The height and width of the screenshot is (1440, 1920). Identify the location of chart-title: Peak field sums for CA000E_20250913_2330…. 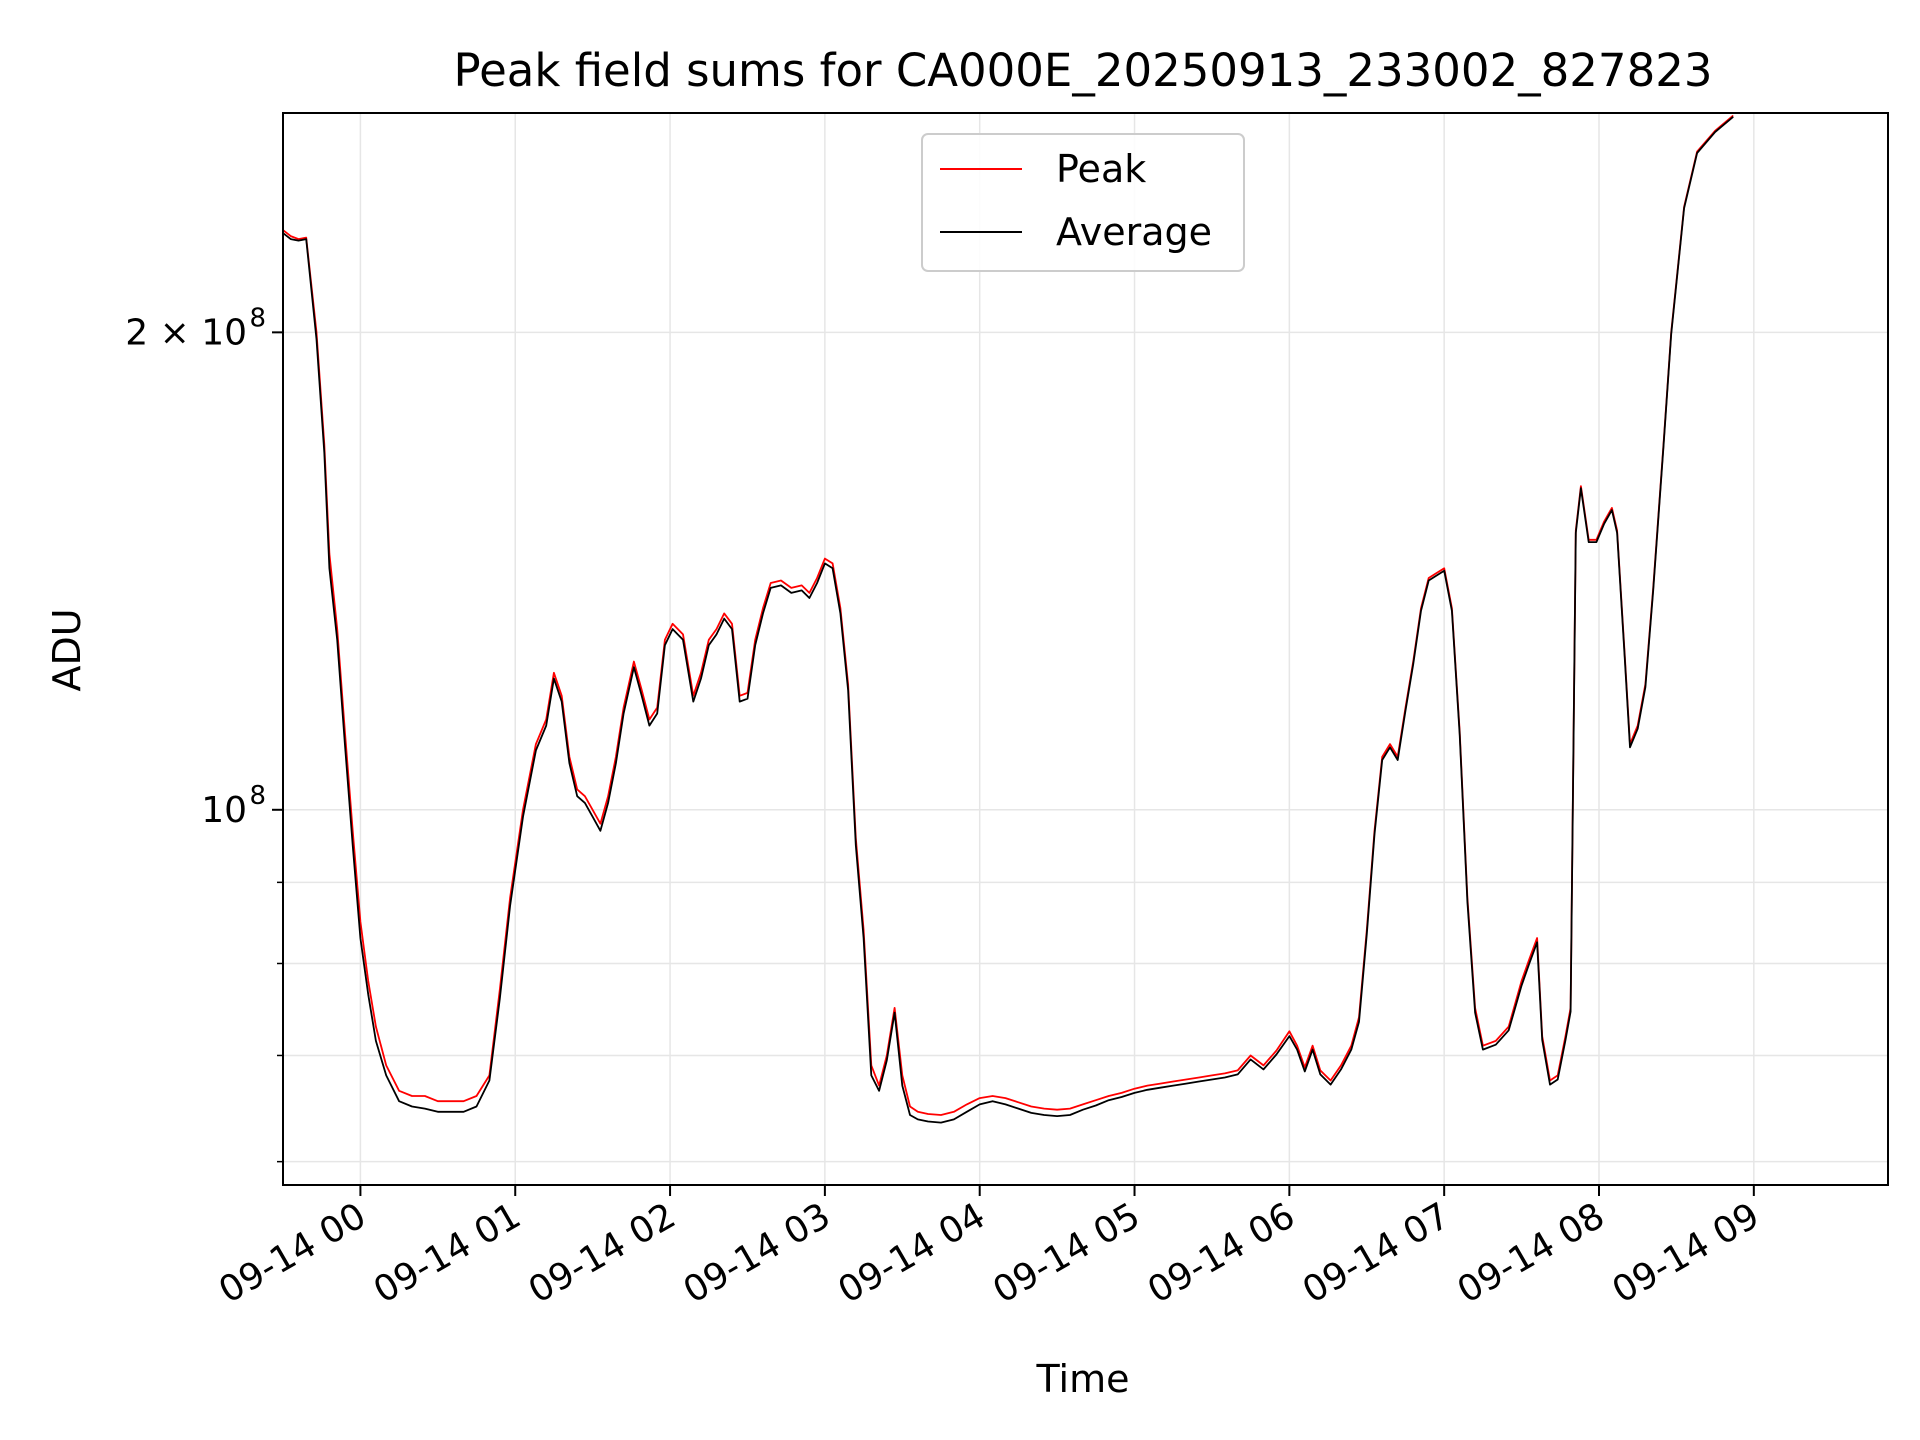
(1083, 70).